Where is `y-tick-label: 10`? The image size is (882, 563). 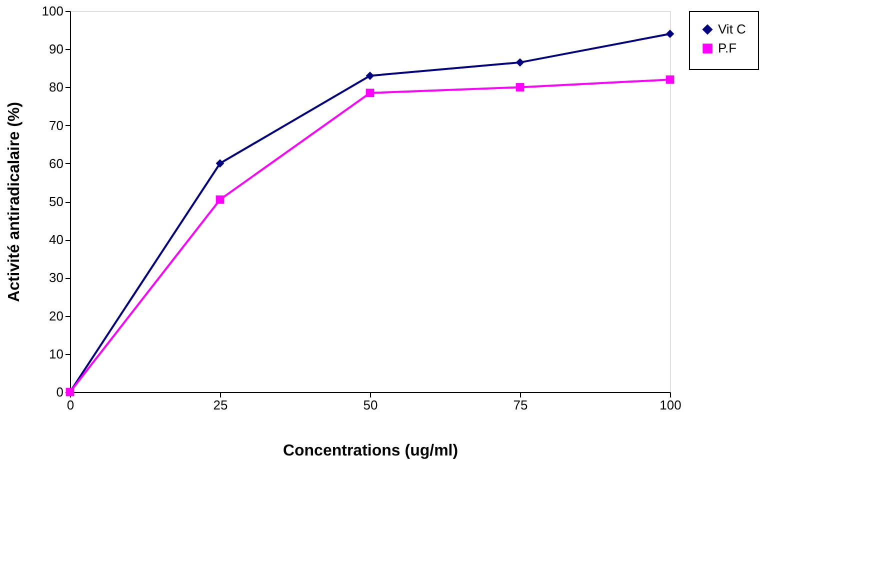
y-tick-label: 10 is located at coordinates (56, 354).